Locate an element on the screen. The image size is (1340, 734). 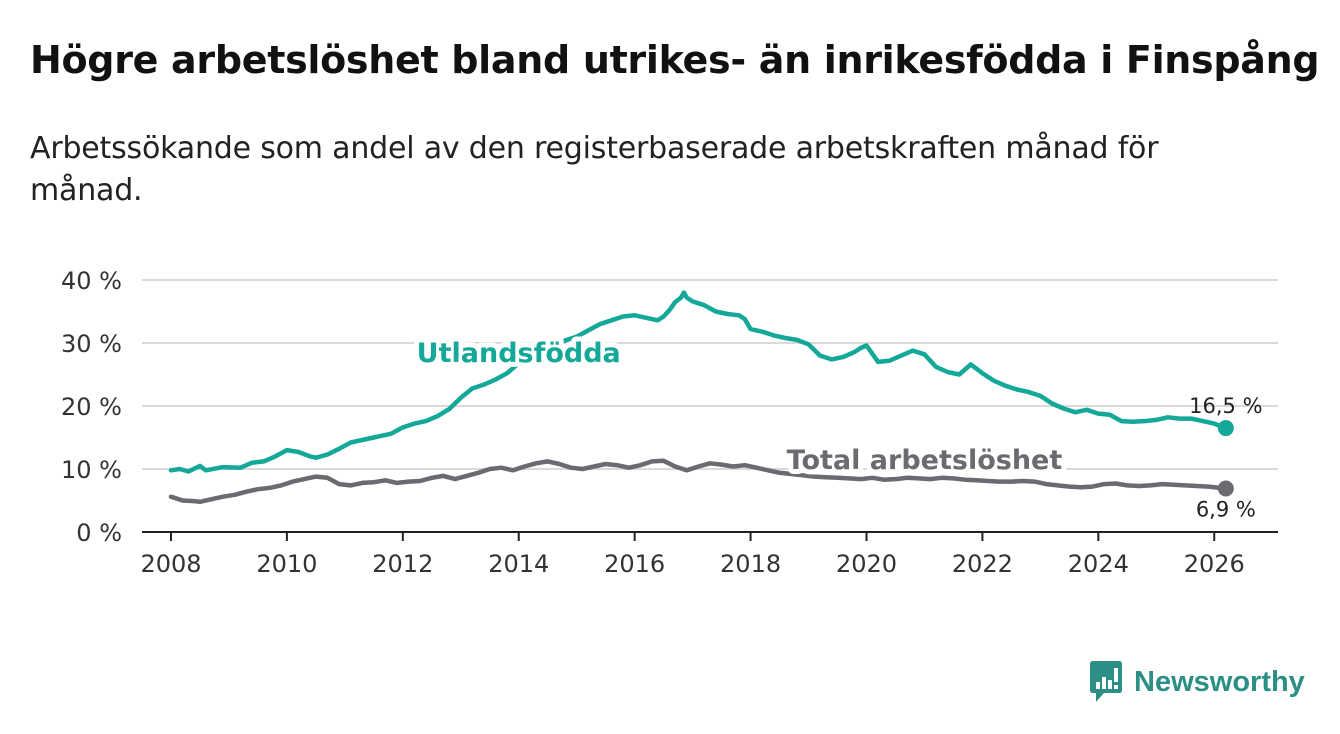
y-axis-ticks: 0 % 10 % 20 % 30 % 40 % is located at coordinates (91, 407).